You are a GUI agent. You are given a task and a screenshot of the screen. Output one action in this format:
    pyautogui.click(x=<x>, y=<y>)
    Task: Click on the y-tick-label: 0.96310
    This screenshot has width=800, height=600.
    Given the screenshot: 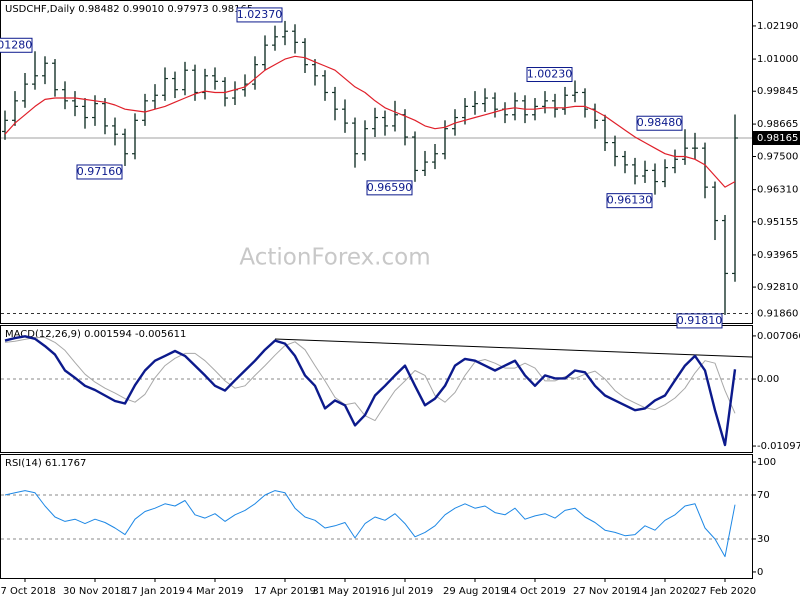 What is the action you would take?
    pyautogui.click(x=777, y=190)
    